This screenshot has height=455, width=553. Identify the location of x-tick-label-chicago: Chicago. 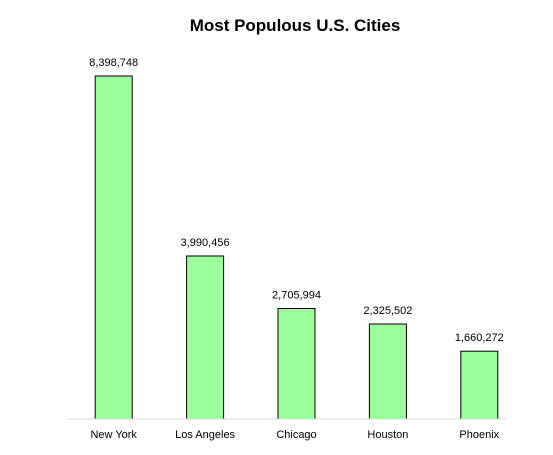
(296, 435).